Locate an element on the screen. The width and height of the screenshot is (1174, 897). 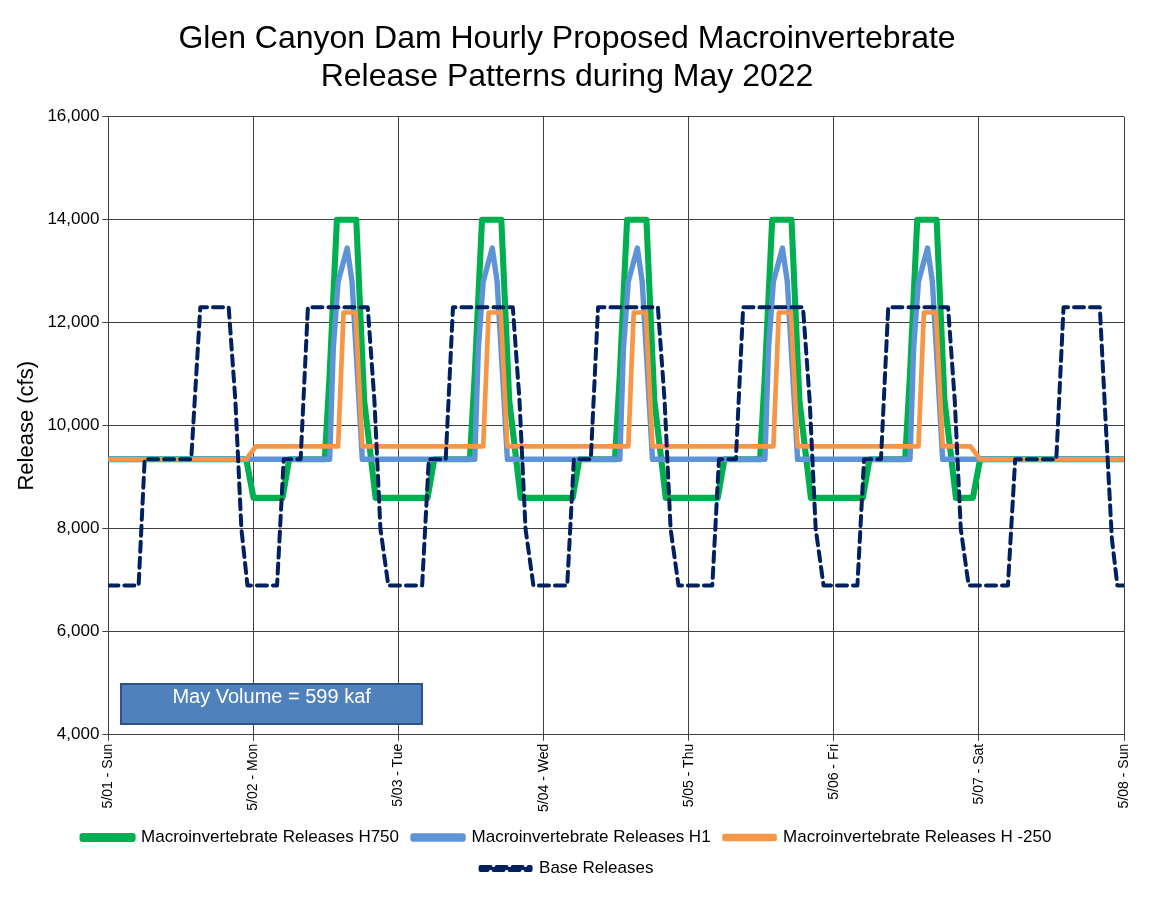
y-tick-label: 4,000 is located at coordinates (78, 734).